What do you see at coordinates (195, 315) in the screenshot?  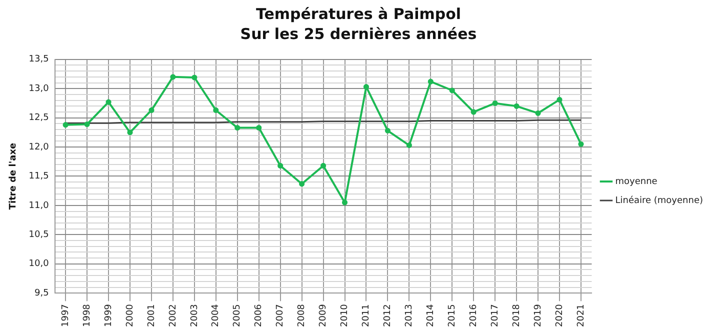 I see `x-tick-label: 2003` at bounding box center [195, 315].